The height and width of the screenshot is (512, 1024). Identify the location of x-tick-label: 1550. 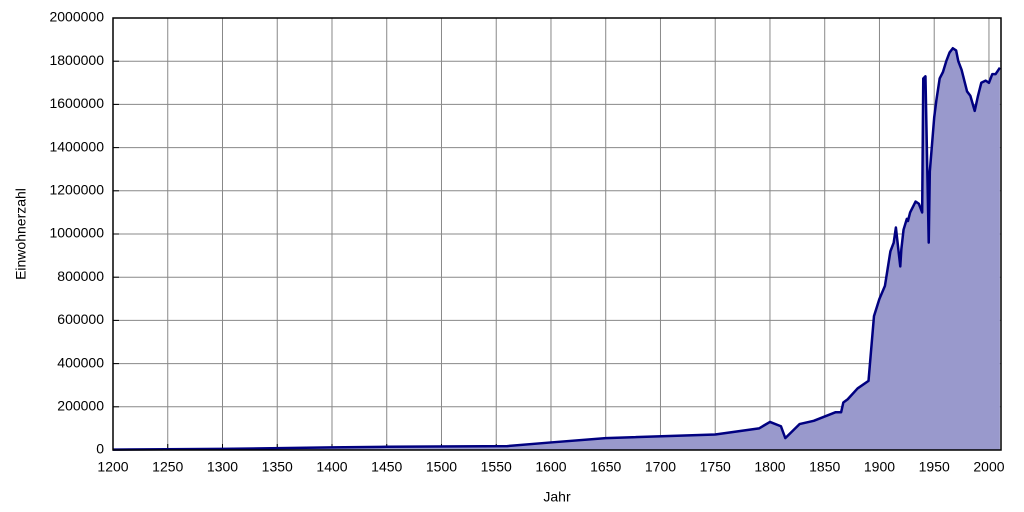
(496, 467).